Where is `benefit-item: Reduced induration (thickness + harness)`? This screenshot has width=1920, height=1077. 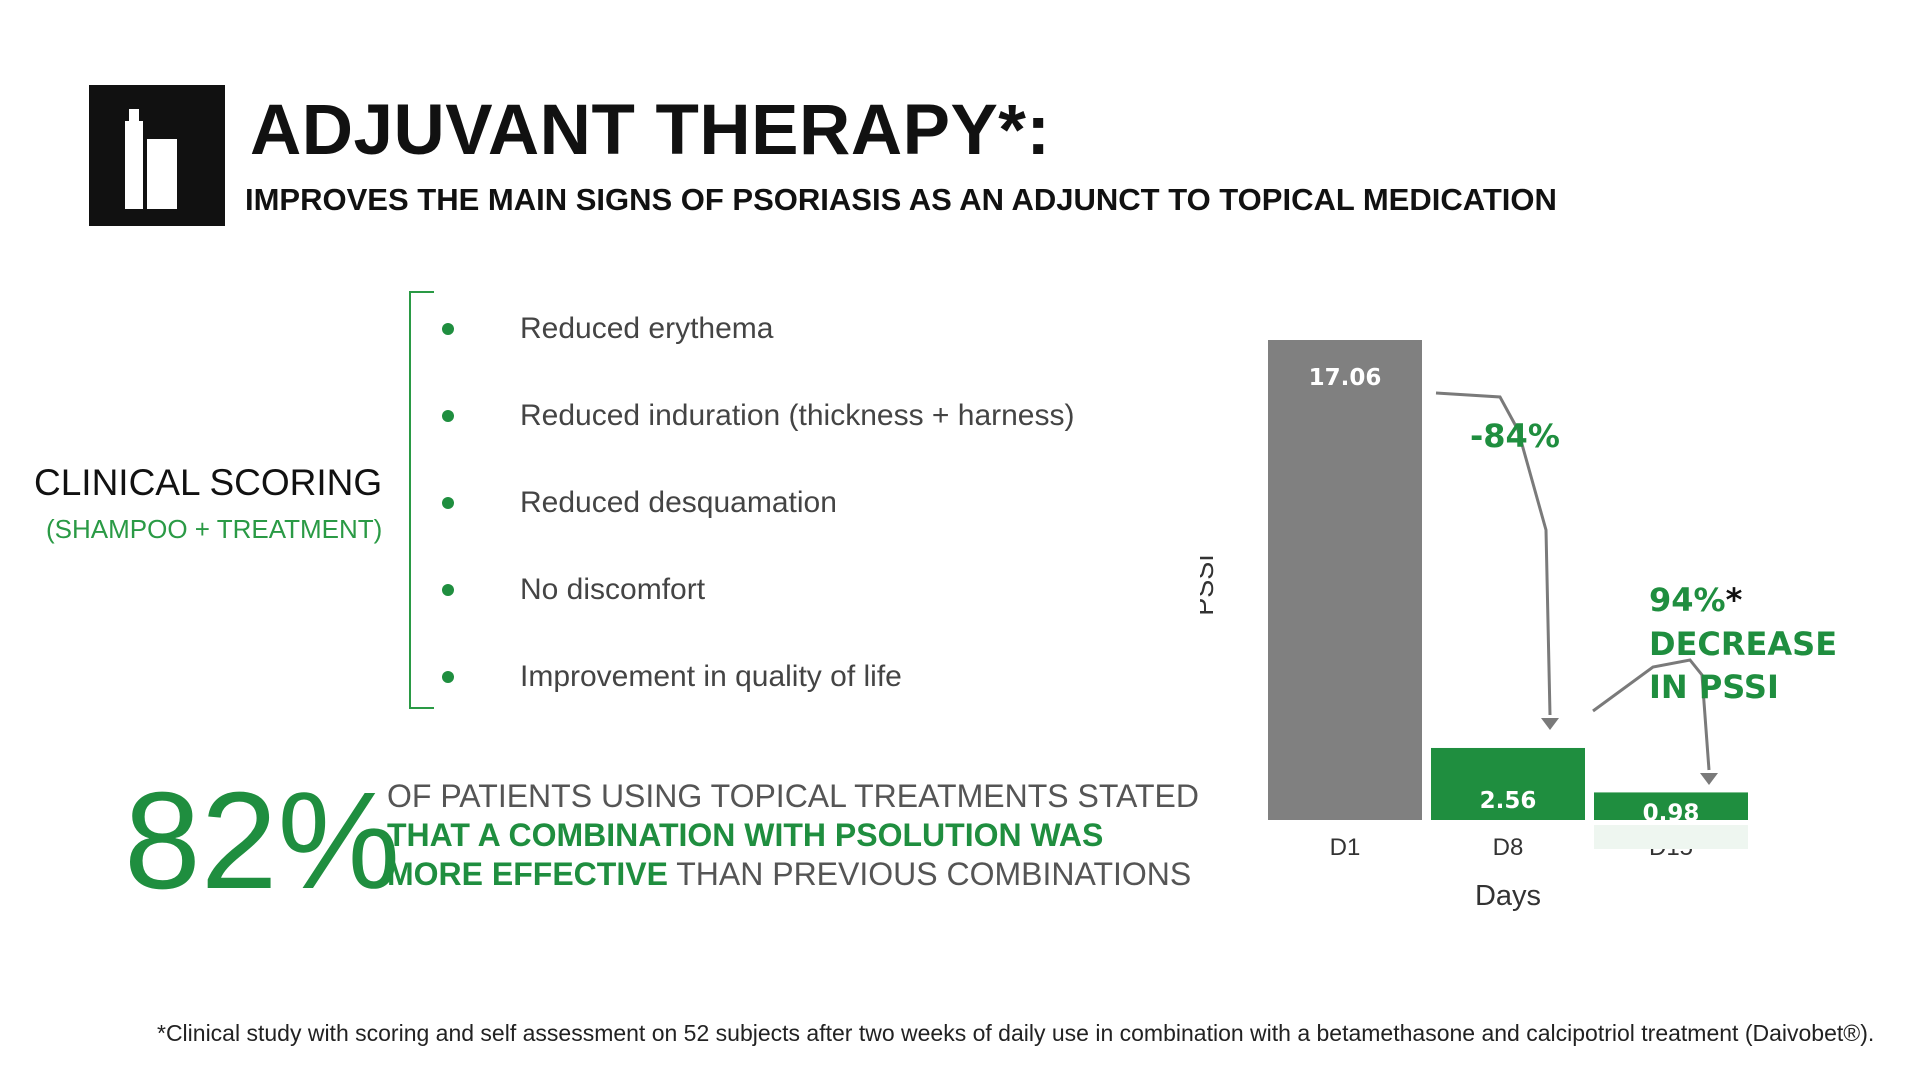
benefit-item: Reduced induration (thickness + harness) is located at coordinates (797, 415).